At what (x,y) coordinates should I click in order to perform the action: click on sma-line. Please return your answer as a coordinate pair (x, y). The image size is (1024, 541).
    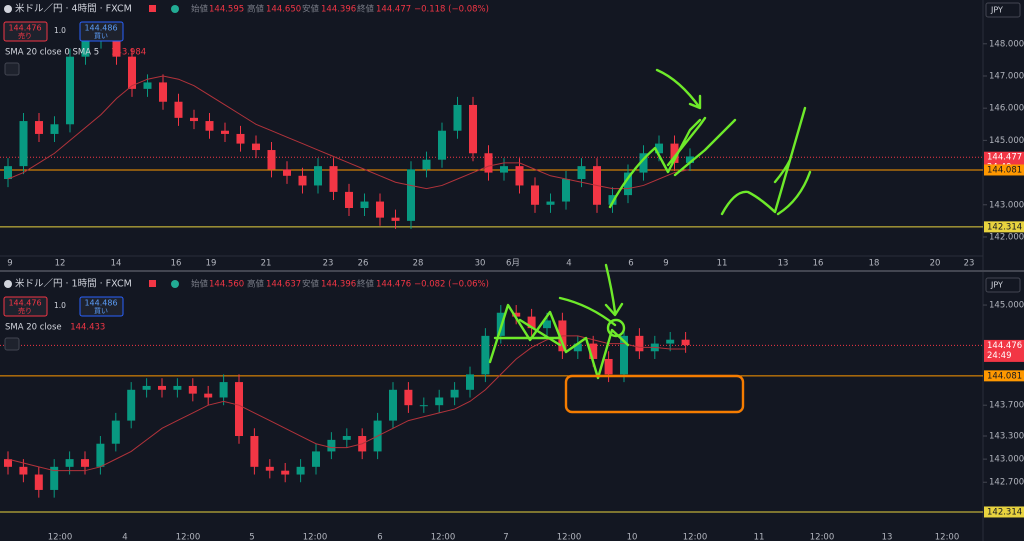
    Looking at the image, I should click on (349, 132).